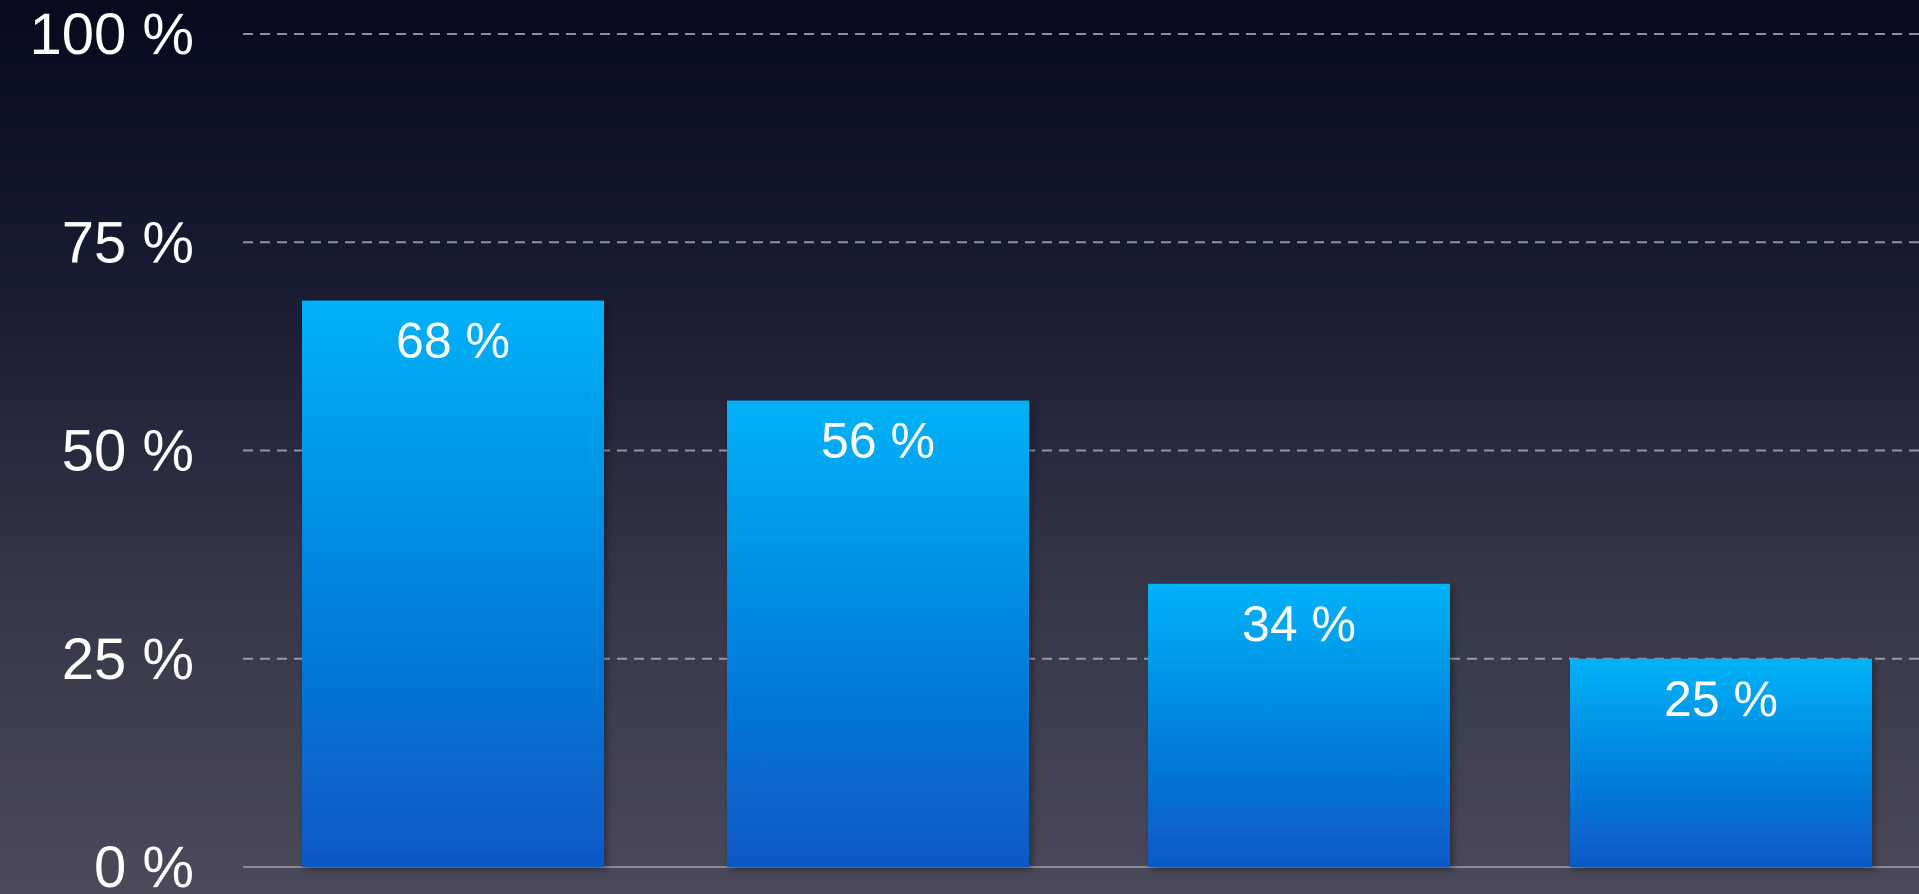 Image resolution: width=1919 pixels, height=894 pixels. I want to click on bar-value-label: 68 %, so click(453, 341).